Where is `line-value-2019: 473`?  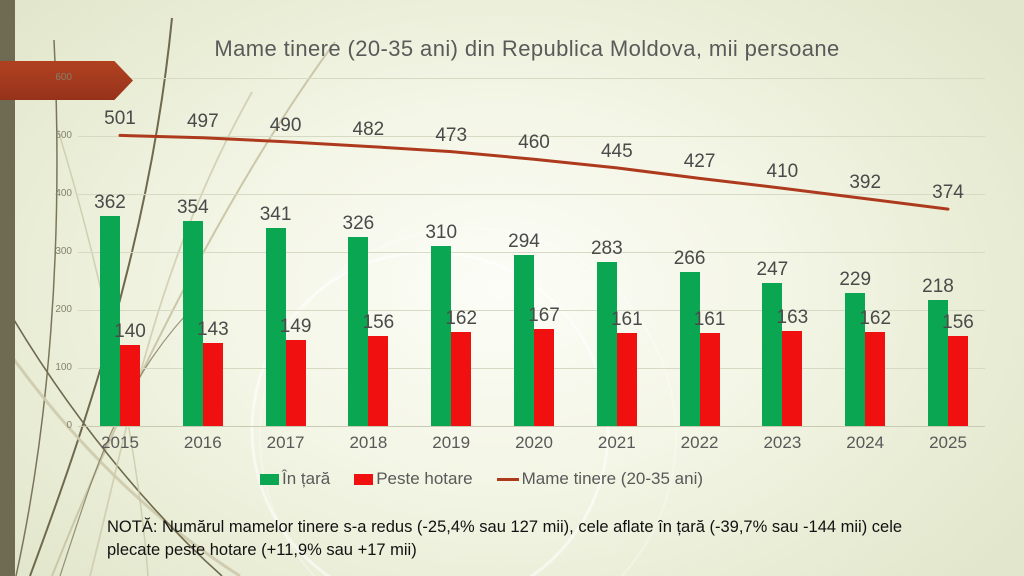 line-value-2019: 473 is located at coordinates (451, 135).